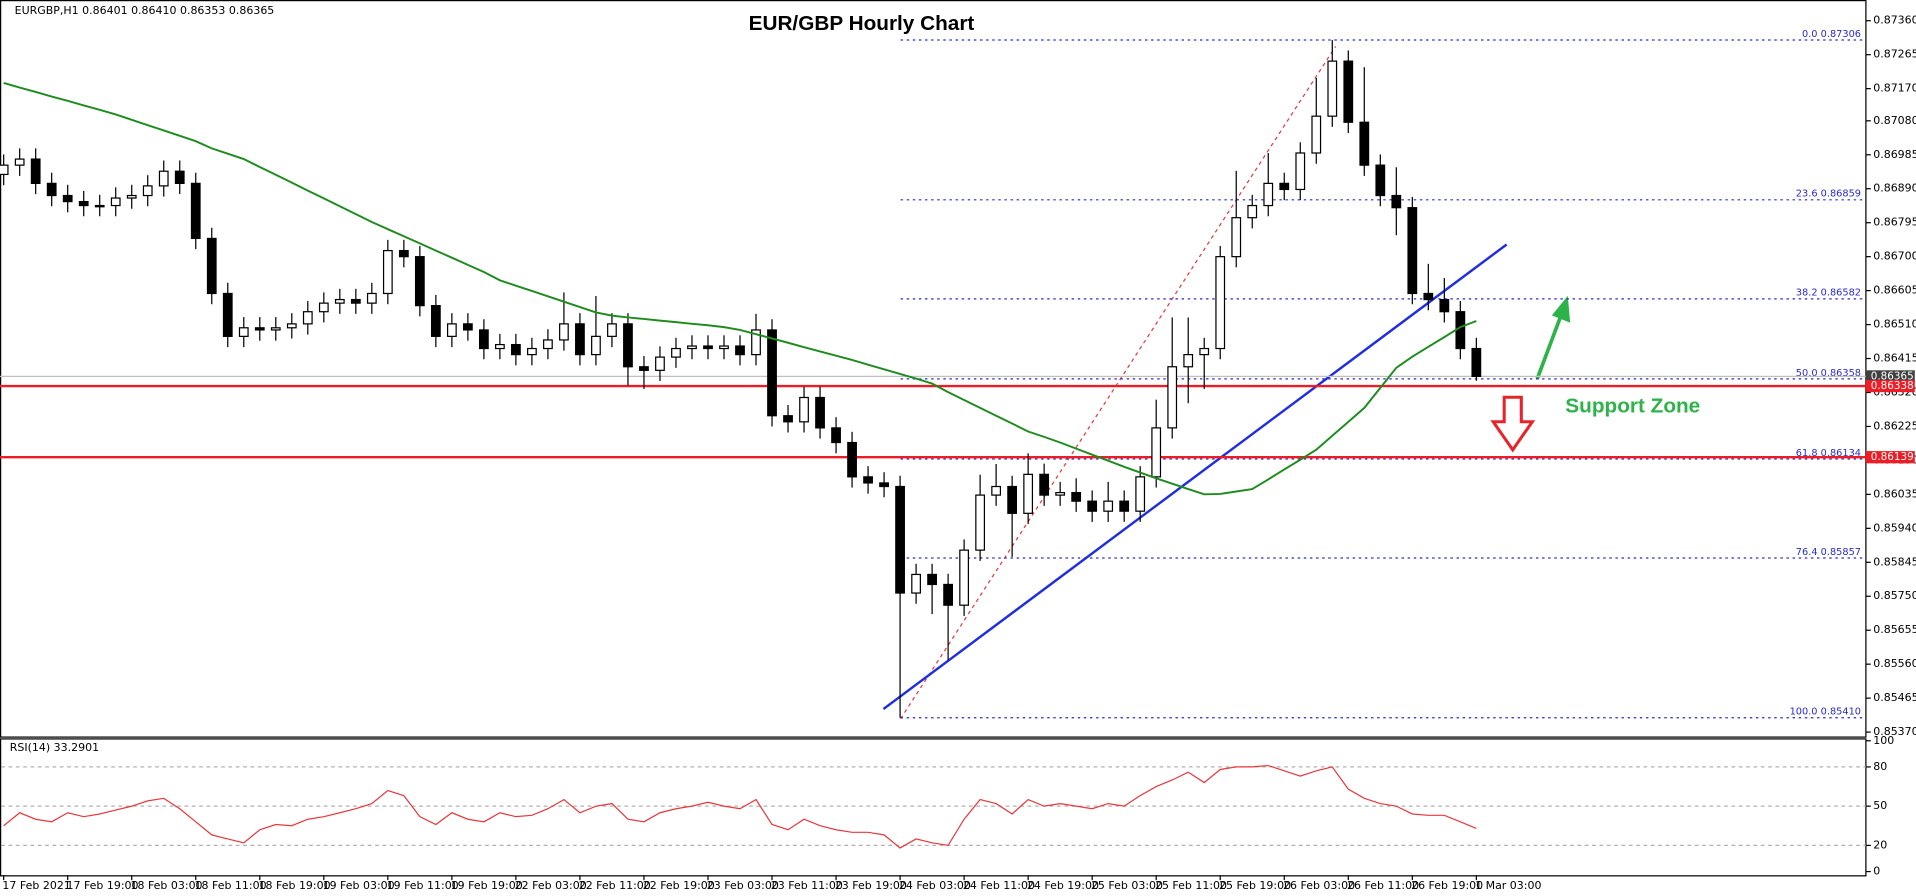 The width and height of the screenshot is (1916, 896). Describe the element at coordinates (1890, 376) in the screenshot. I see `last-price-box` at that location.